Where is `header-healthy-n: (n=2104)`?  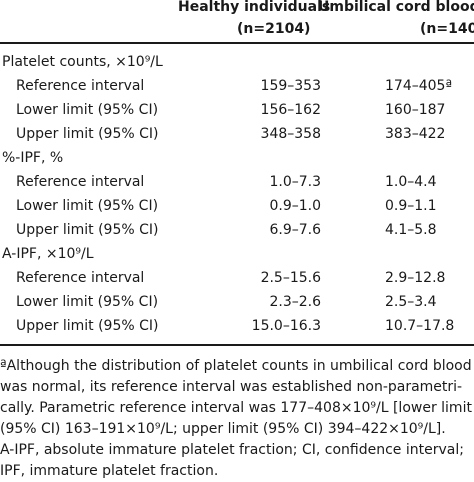
header-healthy-n: (n=2104) is located at coordinates (274, 29).